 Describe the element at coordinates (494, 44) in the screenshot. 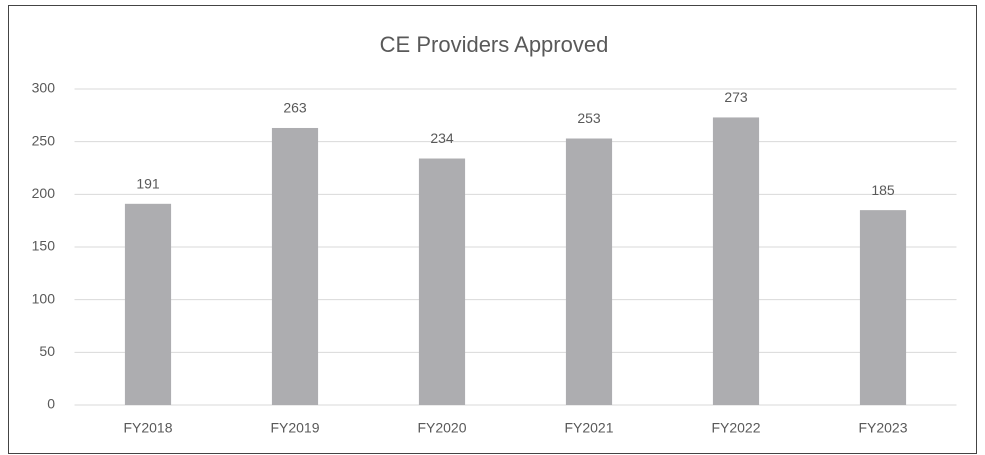

I see `chart-title: CE Providers Approved` at that location.